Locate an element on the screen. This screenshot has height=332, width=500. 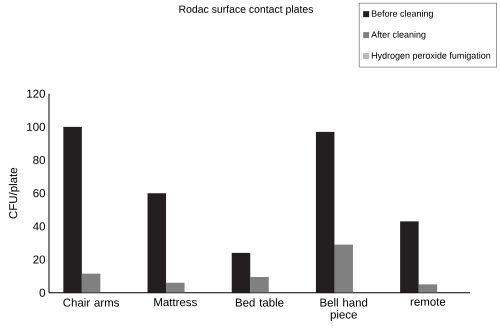
legend-label: After cleaning is located at coordinates (398, 35).